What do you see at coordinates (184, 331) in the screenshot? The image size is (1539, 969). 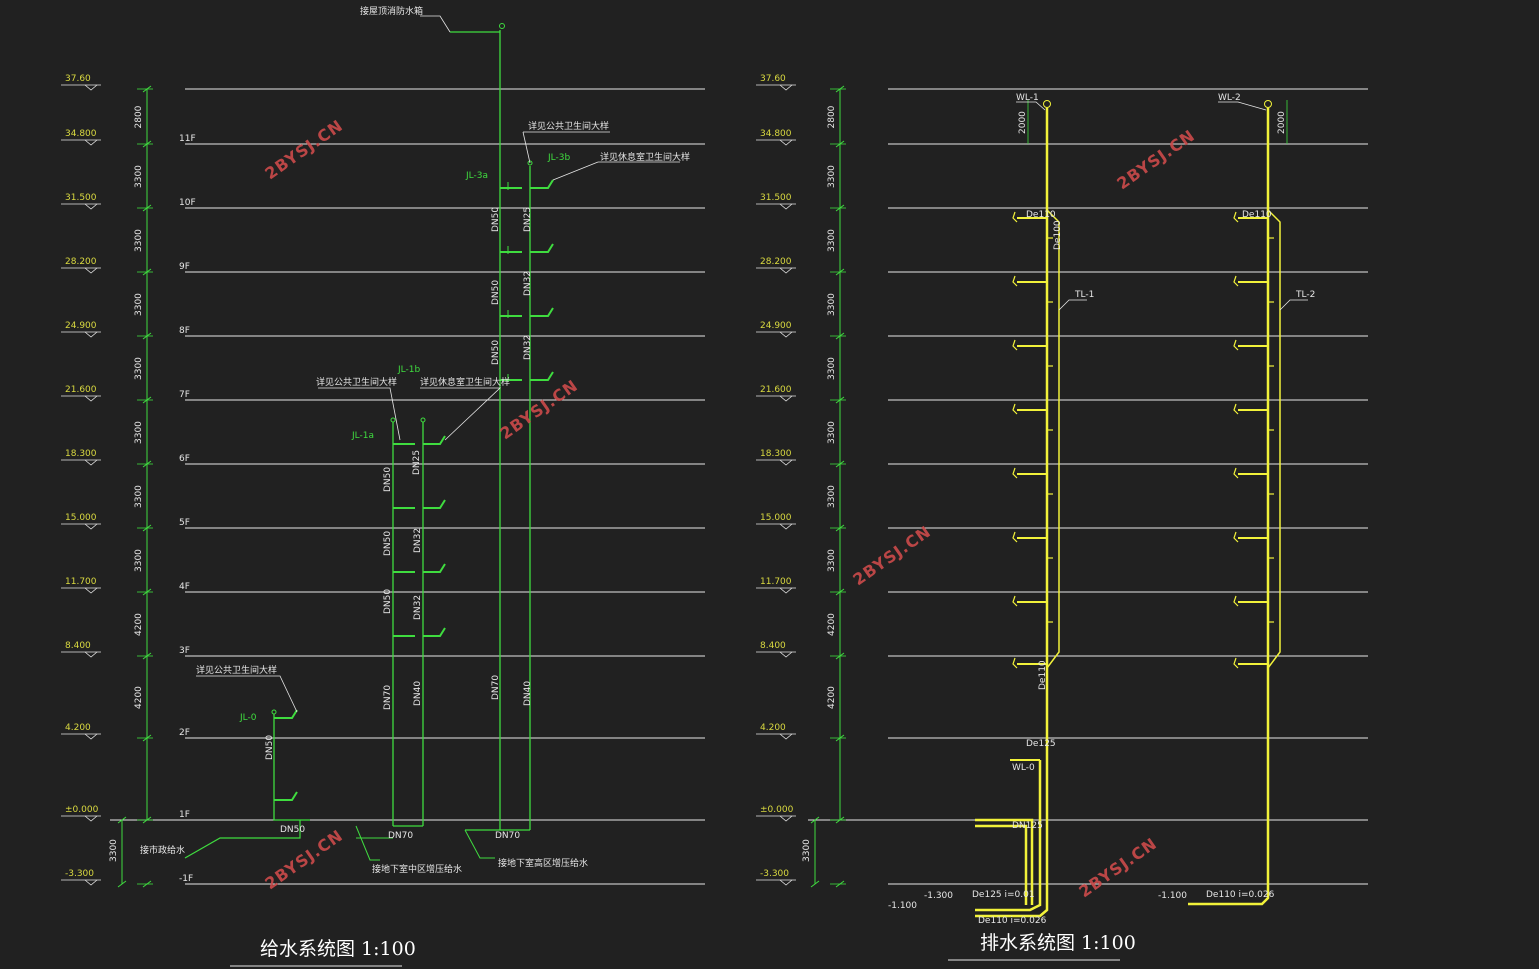 I see `floor-name: 8F` at bounding box center [184, 331].